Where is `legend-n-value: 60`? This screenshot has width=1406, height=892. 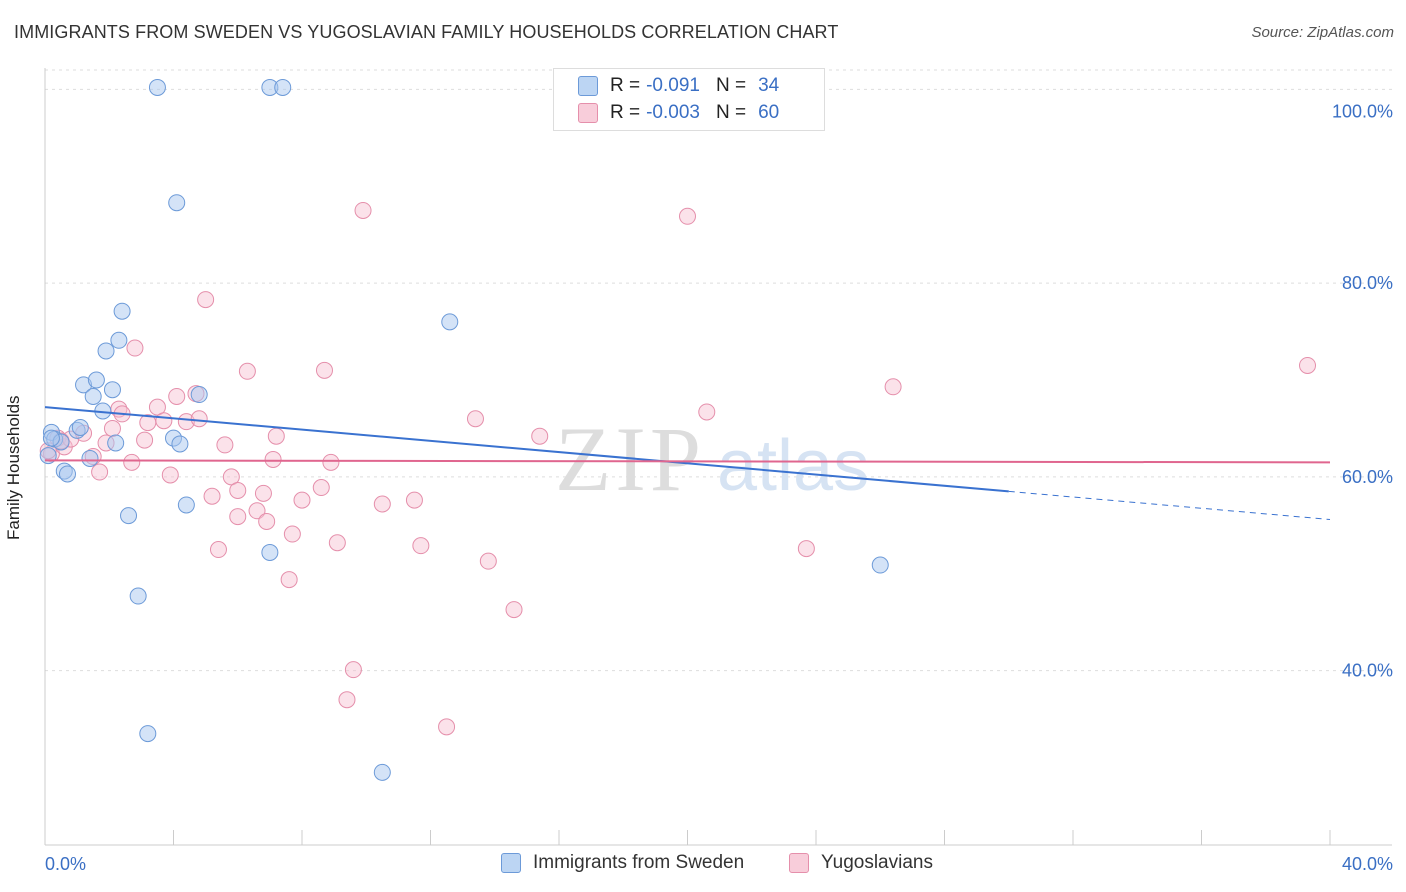 legend-n-value: 60 is located at coordinates (769, 112).